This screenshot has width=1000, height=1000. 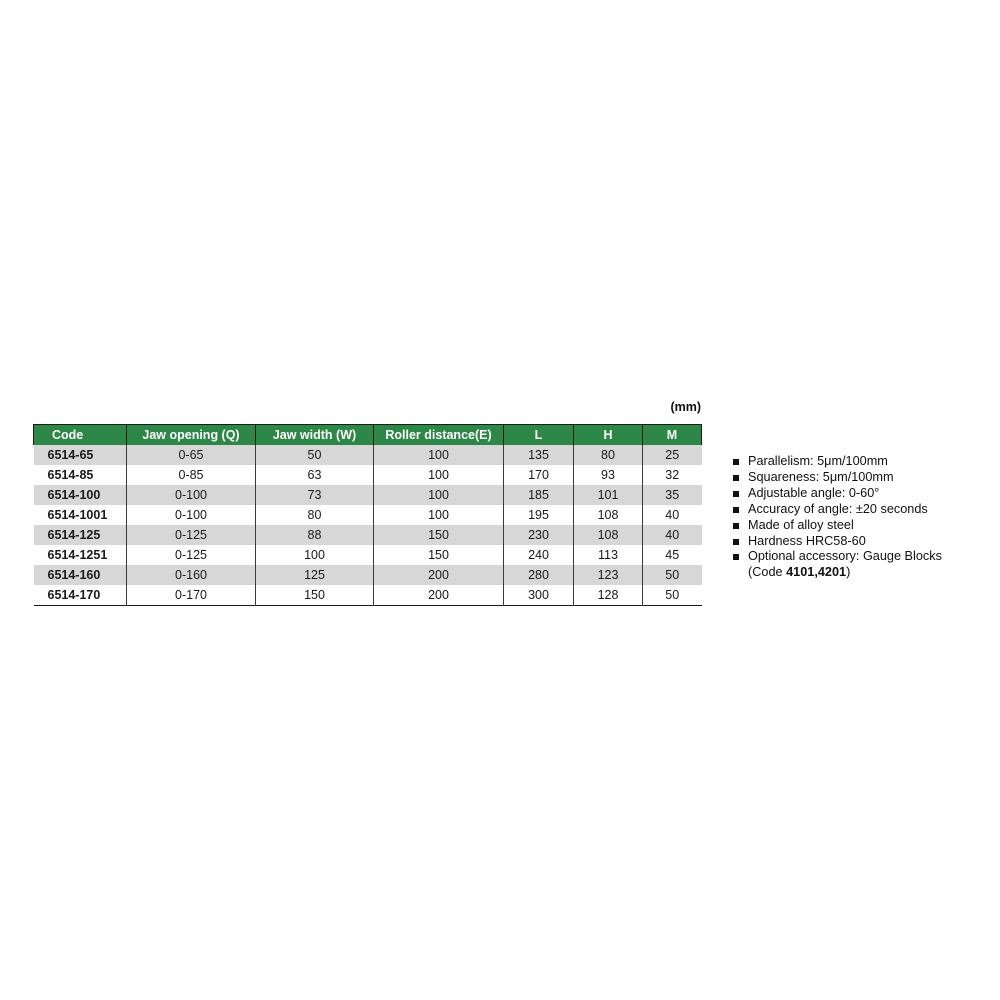 What do you see at coordinates (314, 535) in the screenshot?
I see `cell-jaw-width: 88` at bounding box center [314, 535].